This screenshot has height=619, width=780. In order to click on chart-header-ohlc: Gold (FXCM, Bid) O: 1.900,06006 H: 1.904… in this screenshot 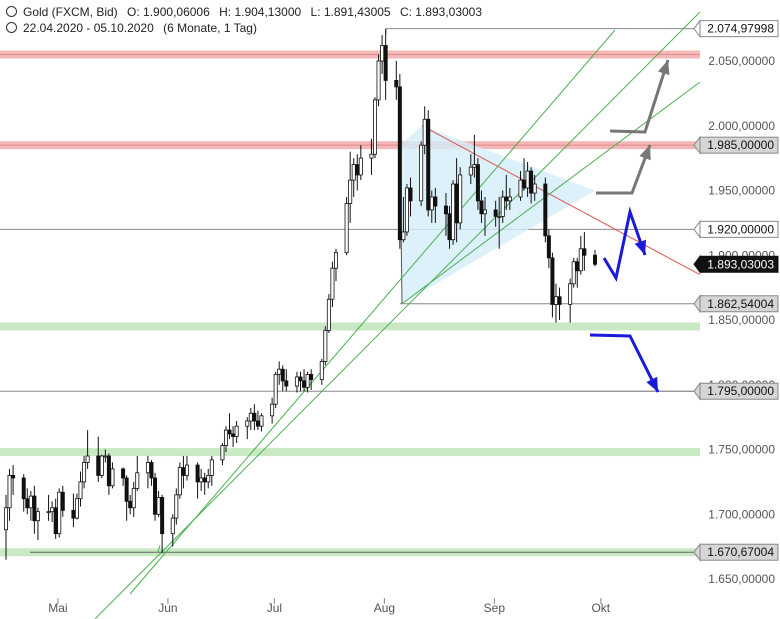, I will do `click(247, 12)`.